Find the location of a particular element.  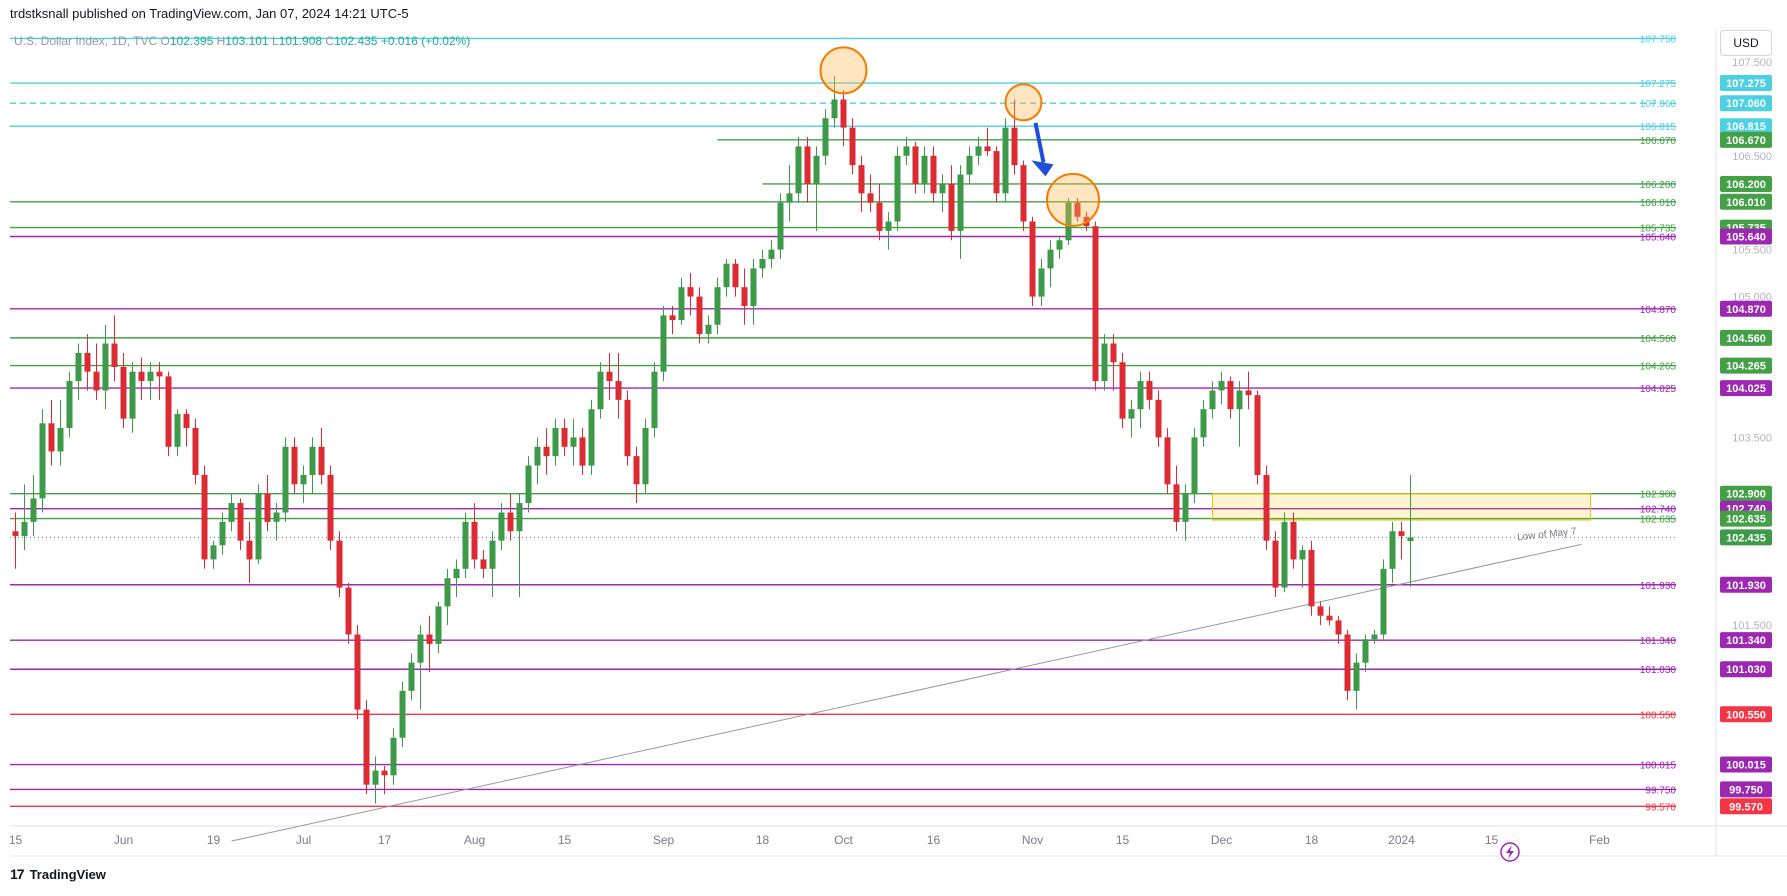

price-badge-106.815: 106.815 is located at coordinates (1746, 127).